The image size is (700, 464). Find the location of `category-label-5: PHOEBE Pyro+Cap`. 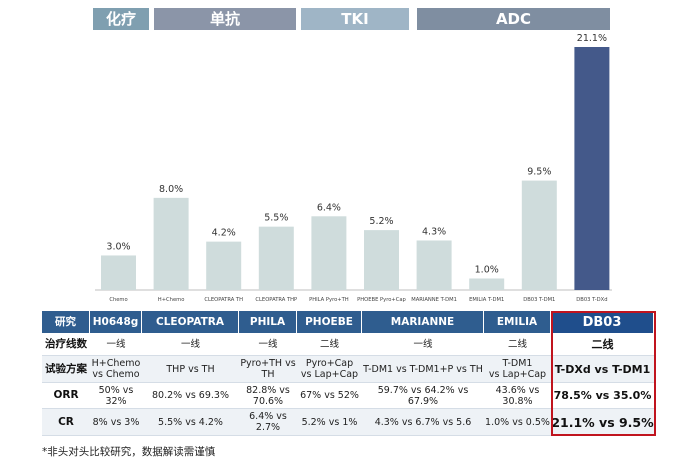

category-label-5: PHOEBE Pyro+Cap is located at coordinates (381, 300).